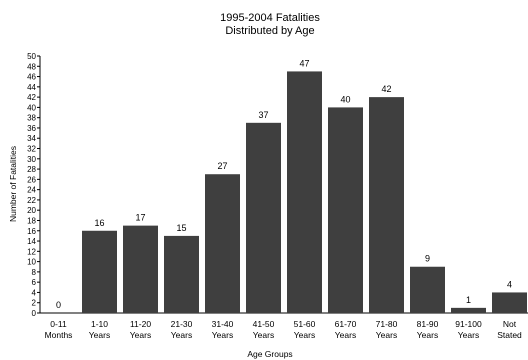 This screenshot has width=528, height=360. What do you see at coordinates (31, 107) in the screenshot?
I see `y-tick-label: 40` at bounding box center [31, 107].